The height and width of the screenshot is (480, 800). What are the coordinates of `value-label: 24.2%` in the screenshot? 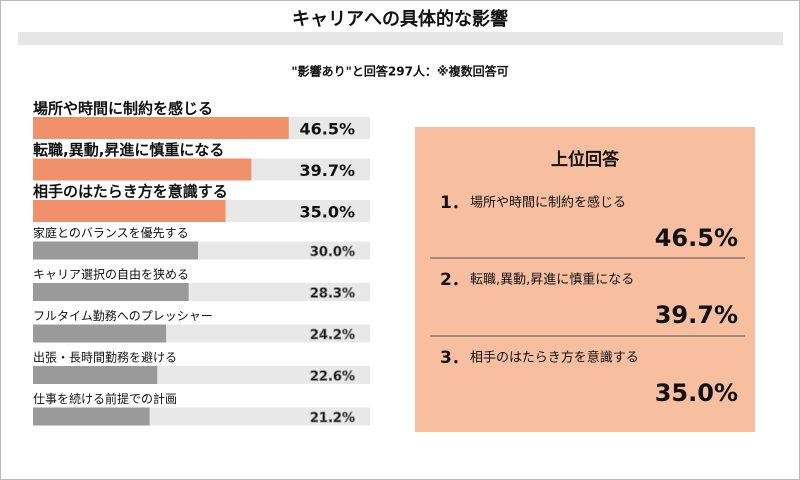 It's located at (332, 335).